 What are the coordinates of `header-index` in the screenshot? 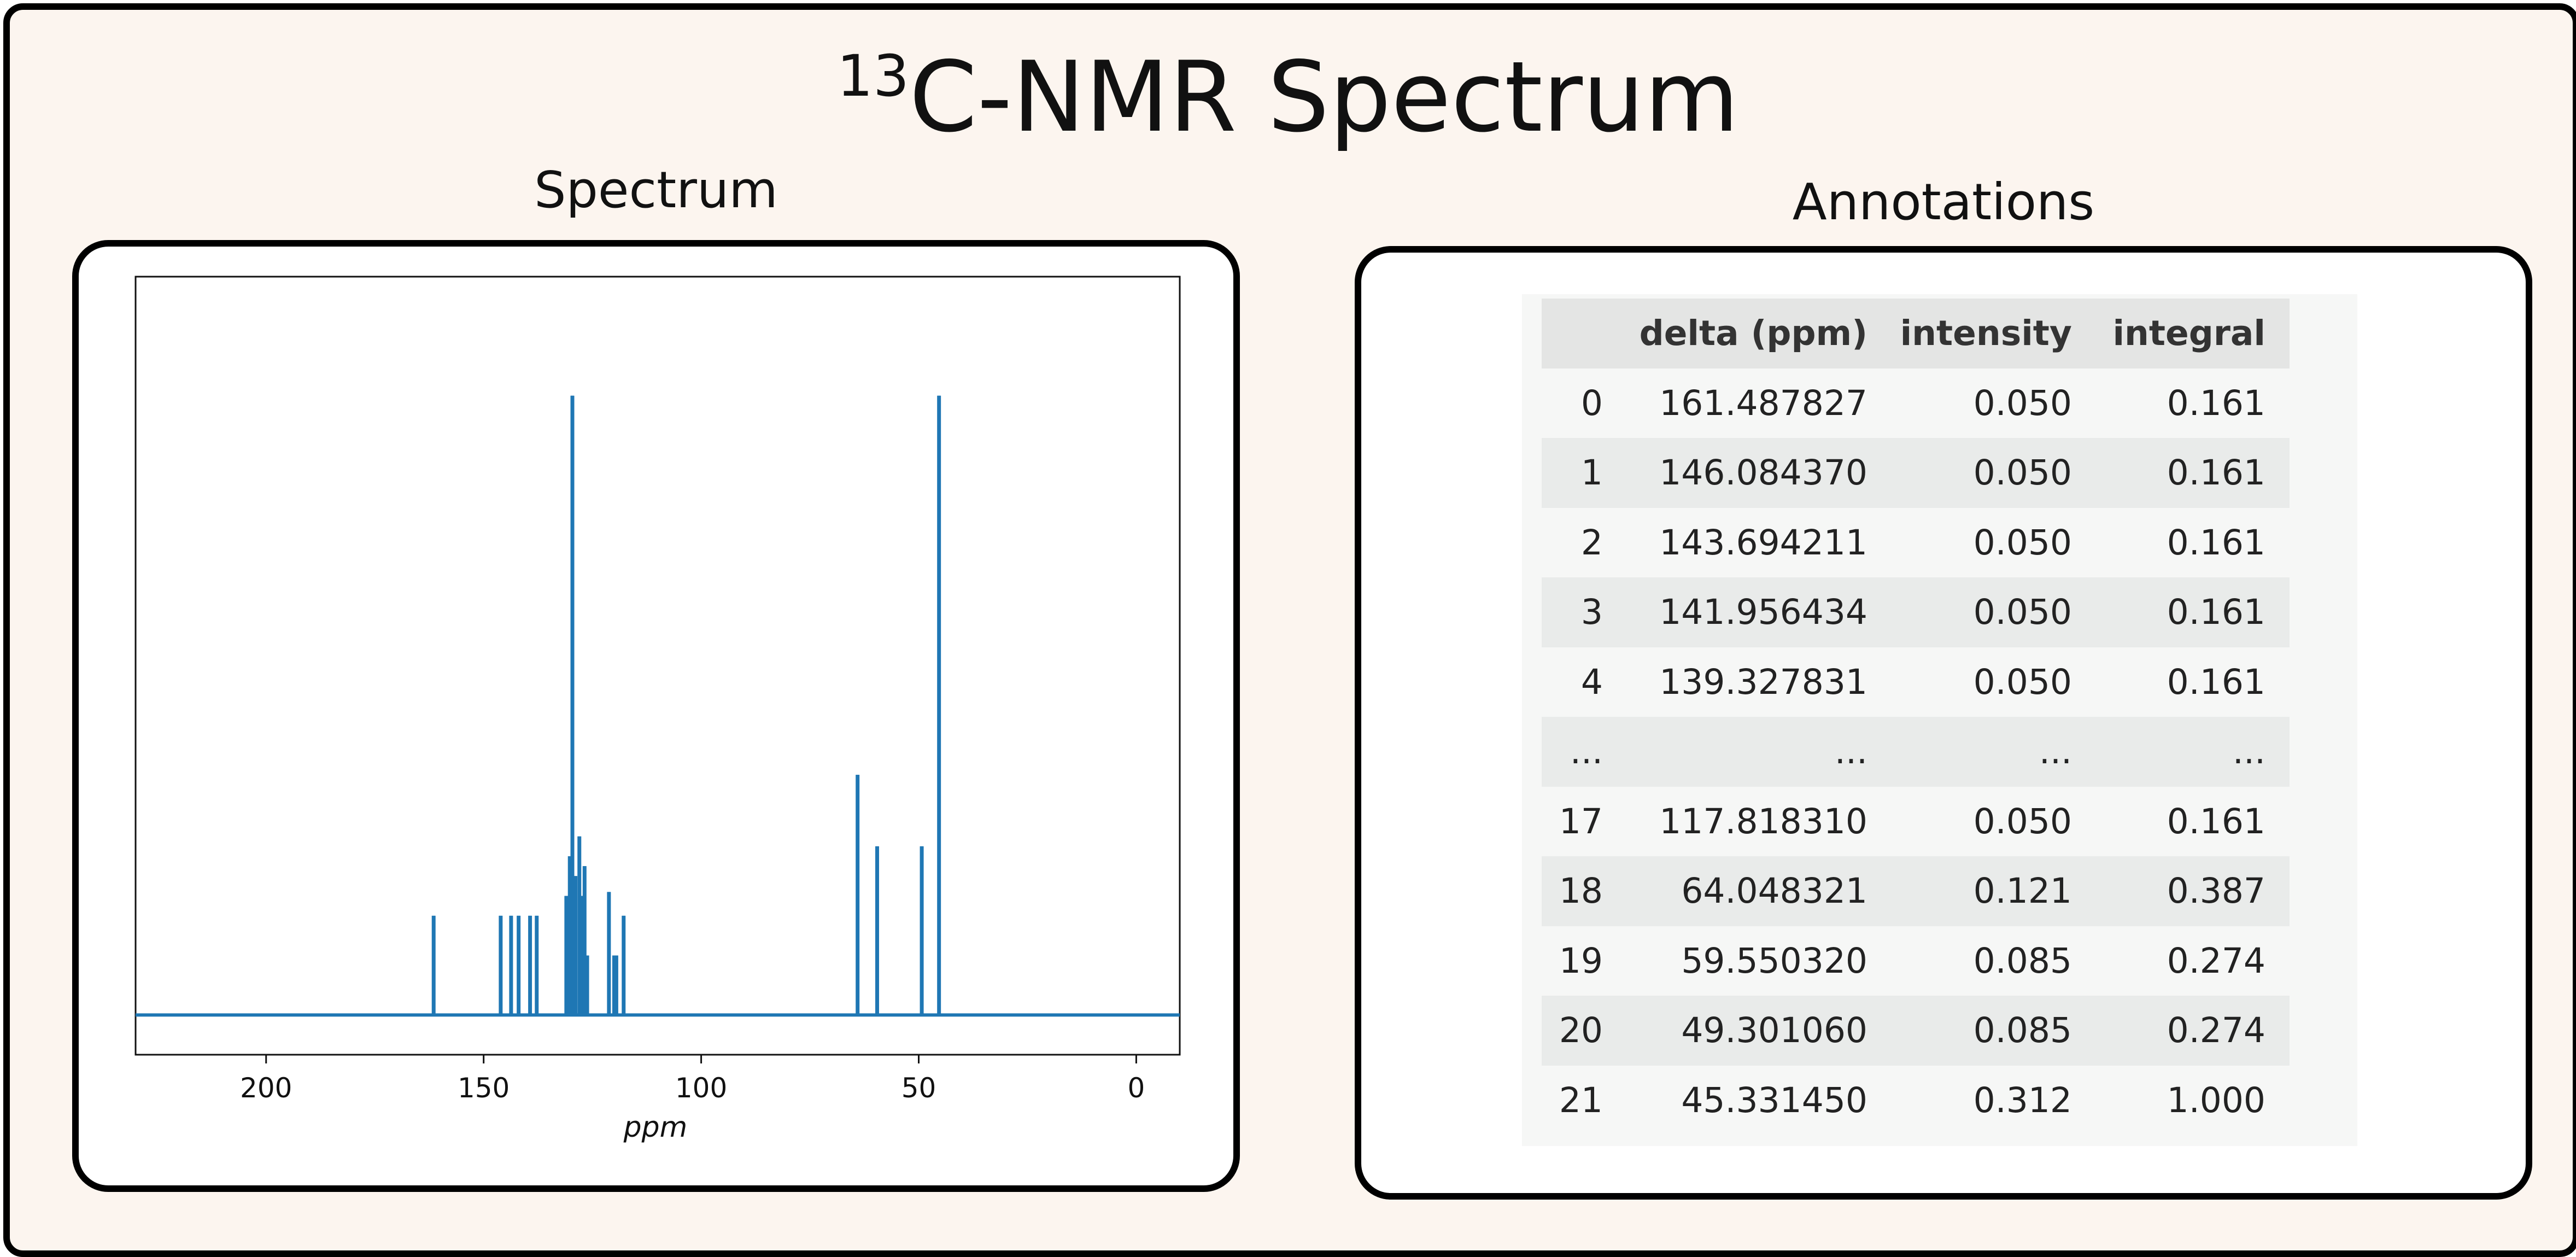 It's located at (1585, 334).